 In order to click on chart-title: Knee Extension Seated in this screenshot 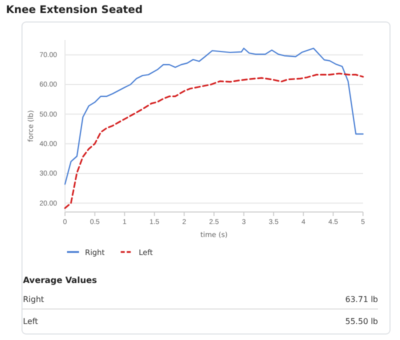, I will do `click(74, 10)`.